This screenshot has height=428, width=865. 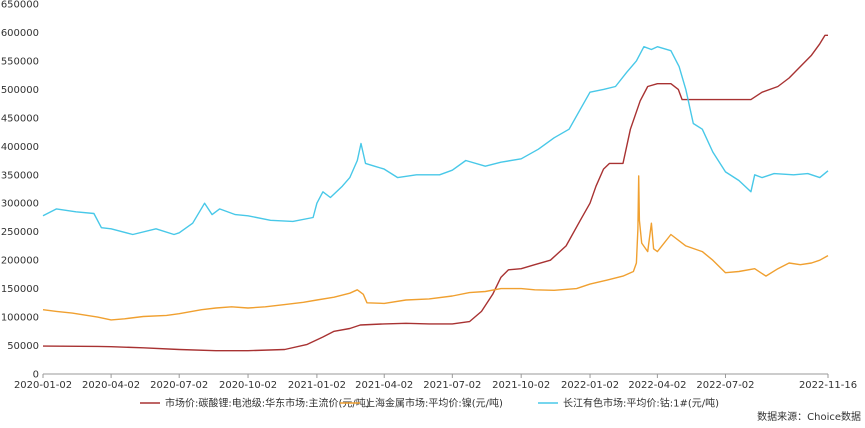 I want to click on x-tick-label: 2021-10-02, so click(x=521, y=385).